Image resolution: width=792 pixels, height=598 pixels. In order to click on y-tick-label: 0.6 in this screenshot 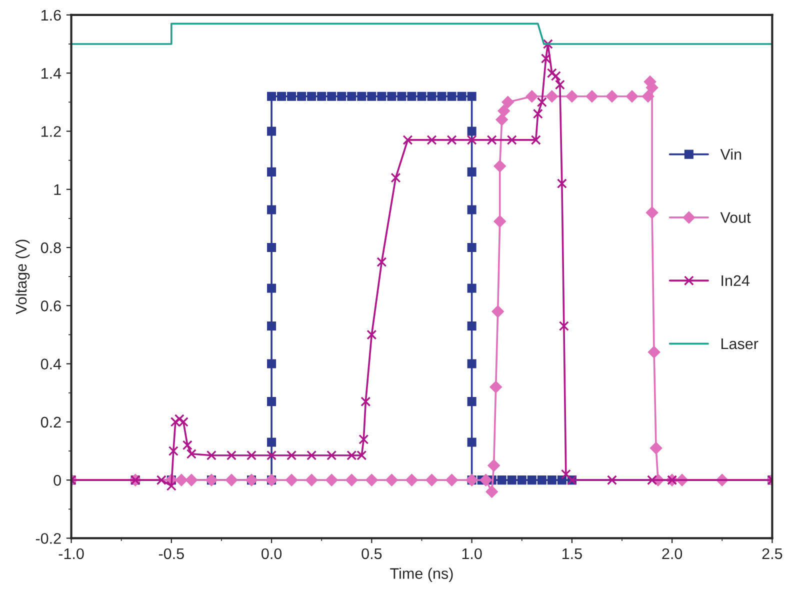, I will do `click(50, 306)`.